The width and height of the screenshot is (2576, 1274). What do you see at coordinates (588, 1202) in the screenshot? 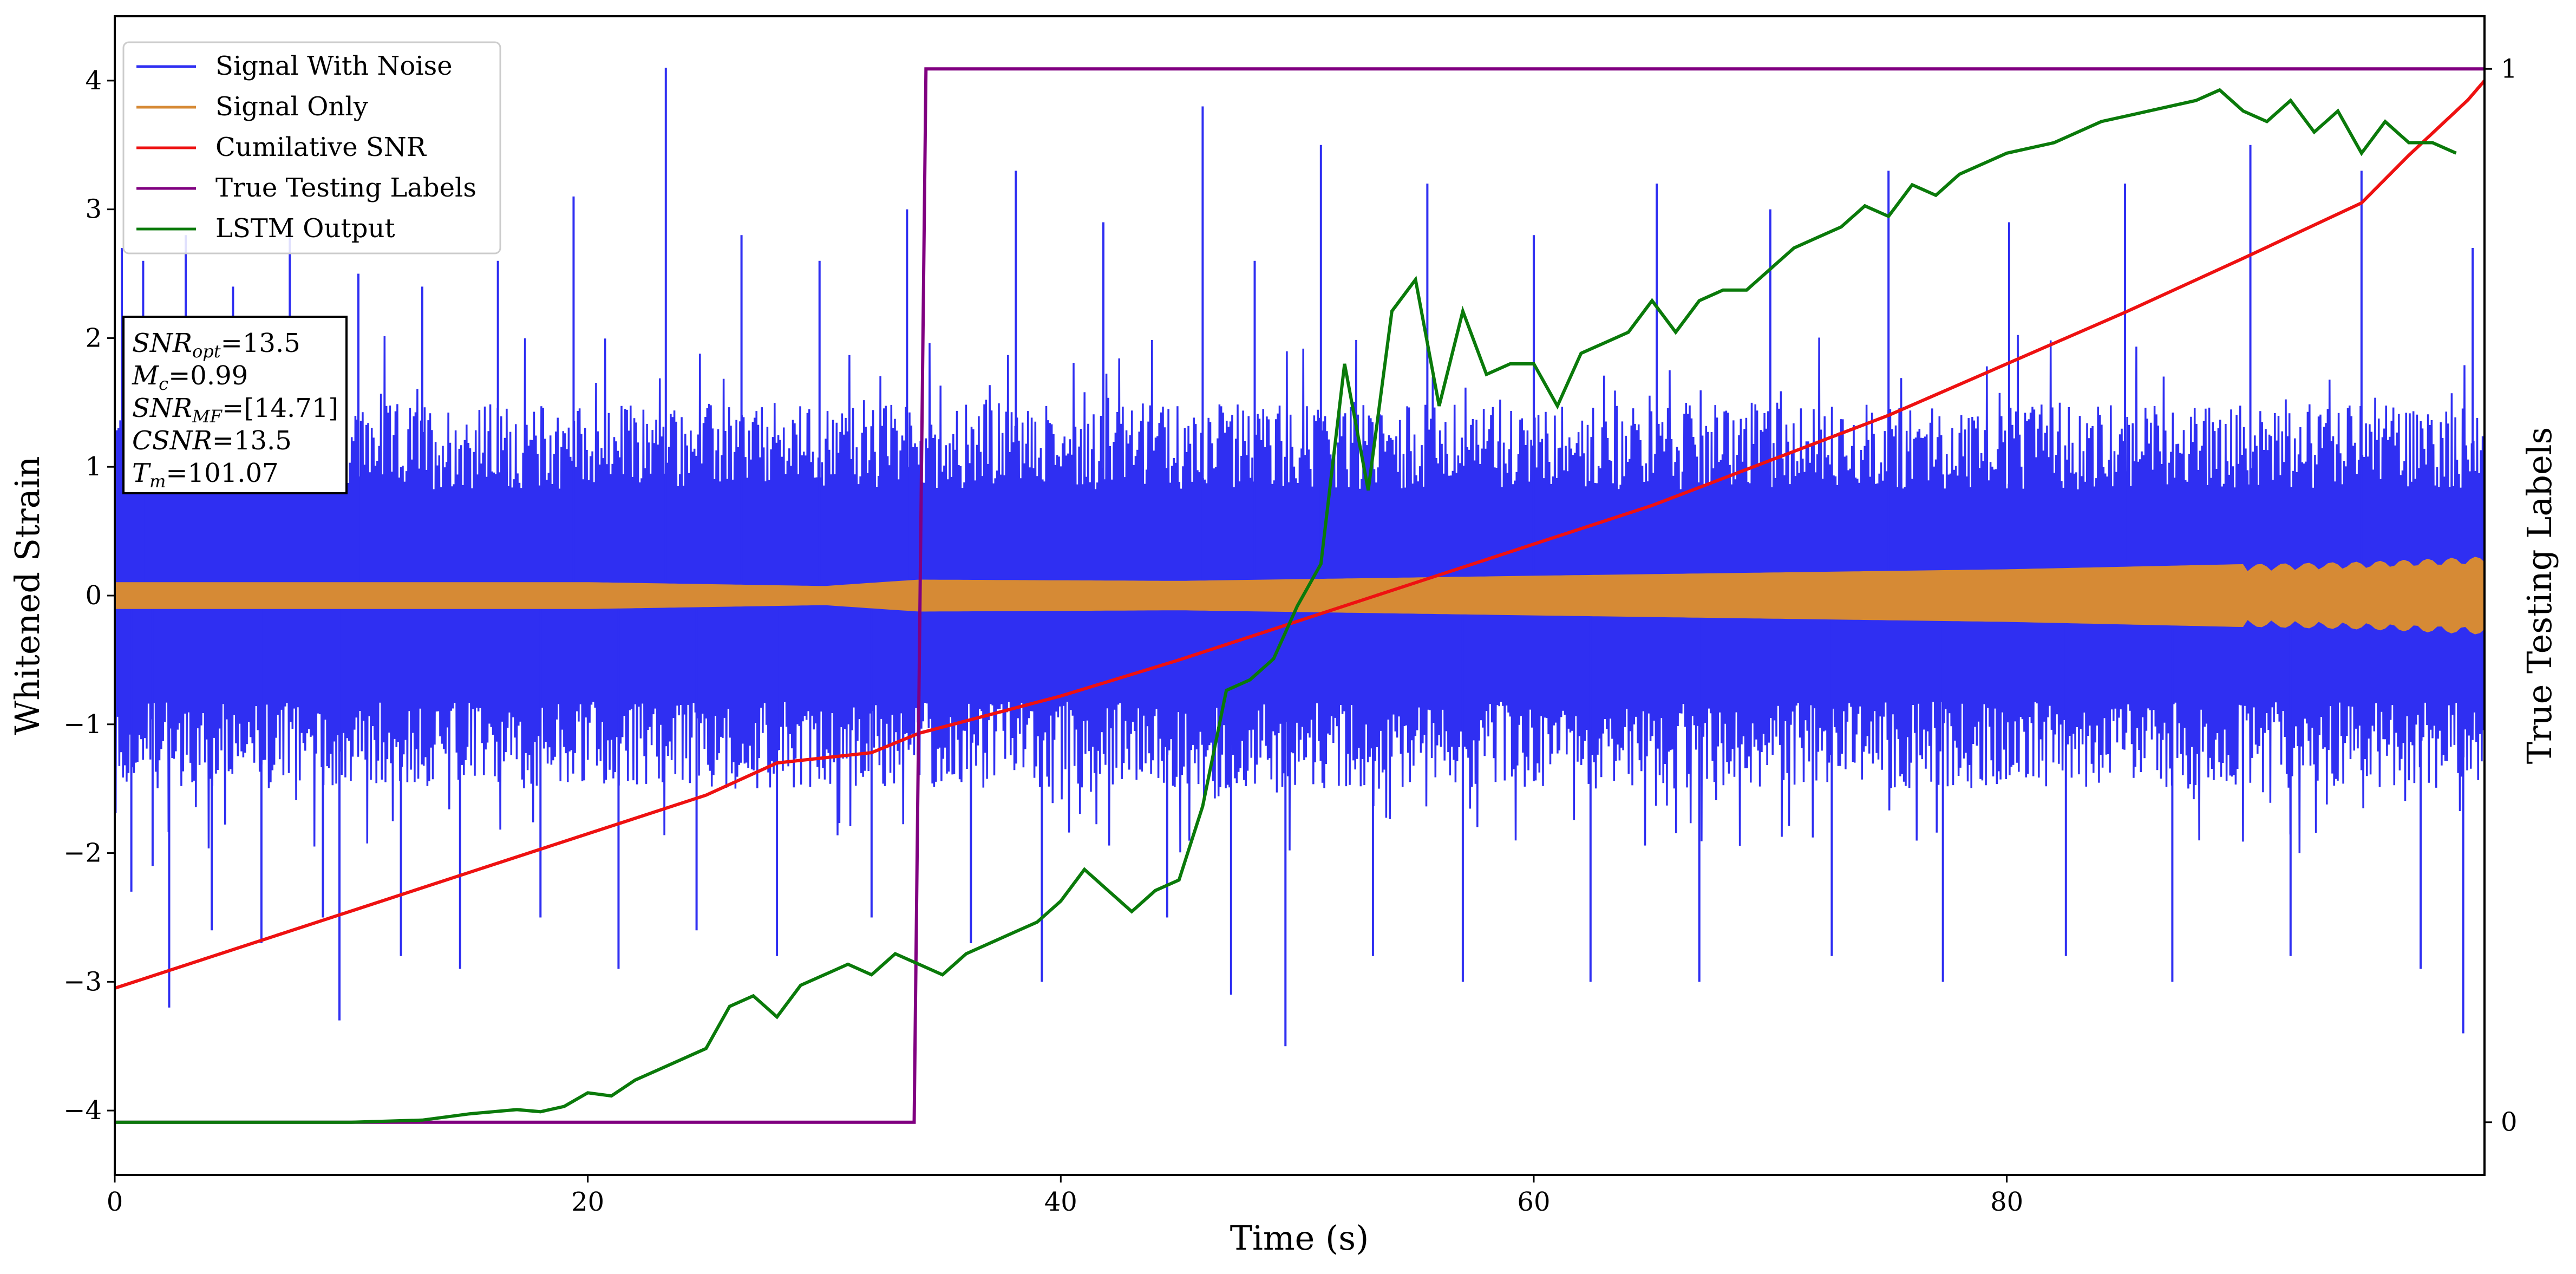
I see `x-tick-label: 20` at bounding box center [588, 1202].